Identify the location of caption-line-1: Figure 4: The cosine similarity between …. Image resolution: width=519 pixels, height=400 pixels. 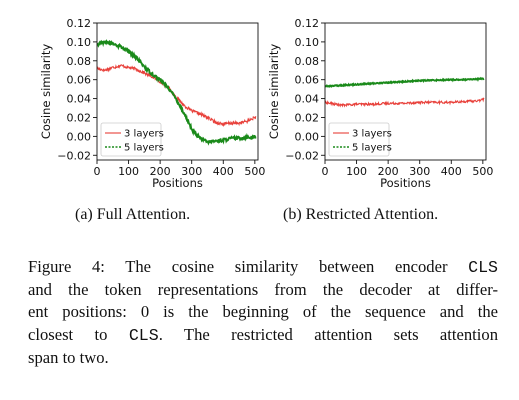
(263, 267).